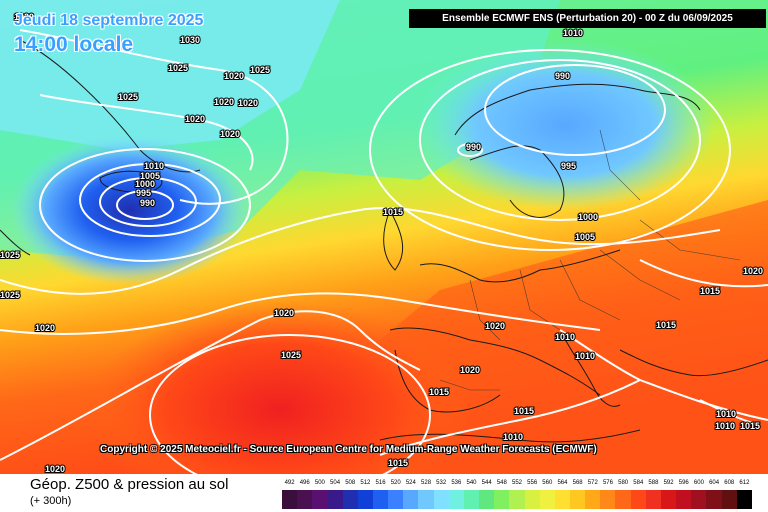  I want to click on isobar-label: 995, so click(143, 193).